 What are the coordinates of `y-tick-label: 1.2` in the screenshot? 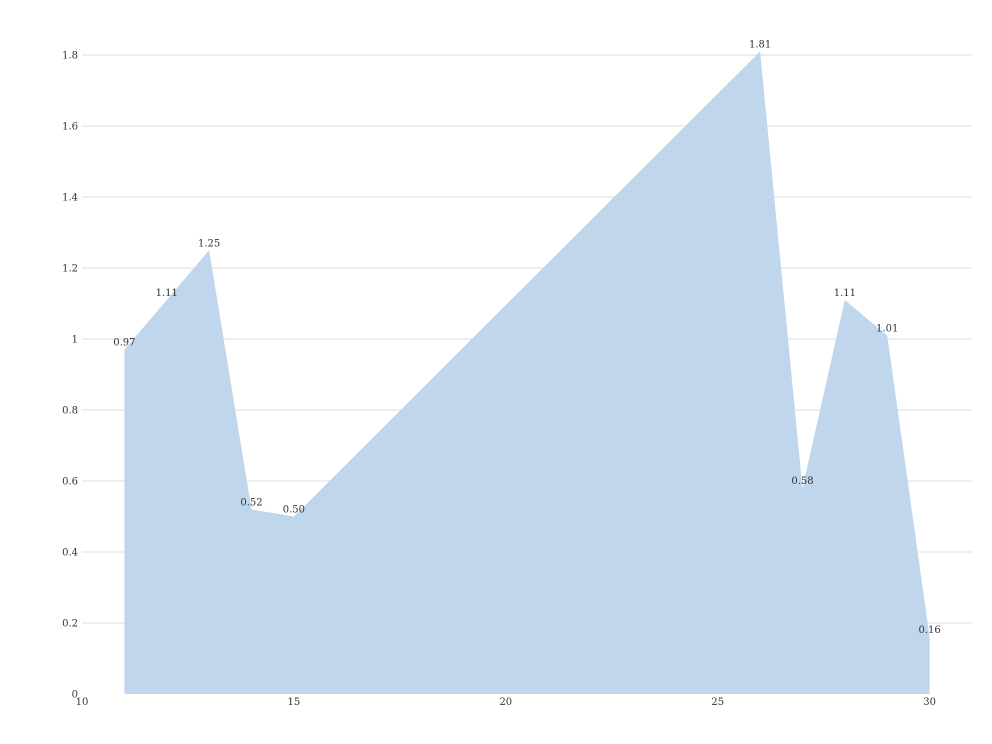 It's located at (70, 269).